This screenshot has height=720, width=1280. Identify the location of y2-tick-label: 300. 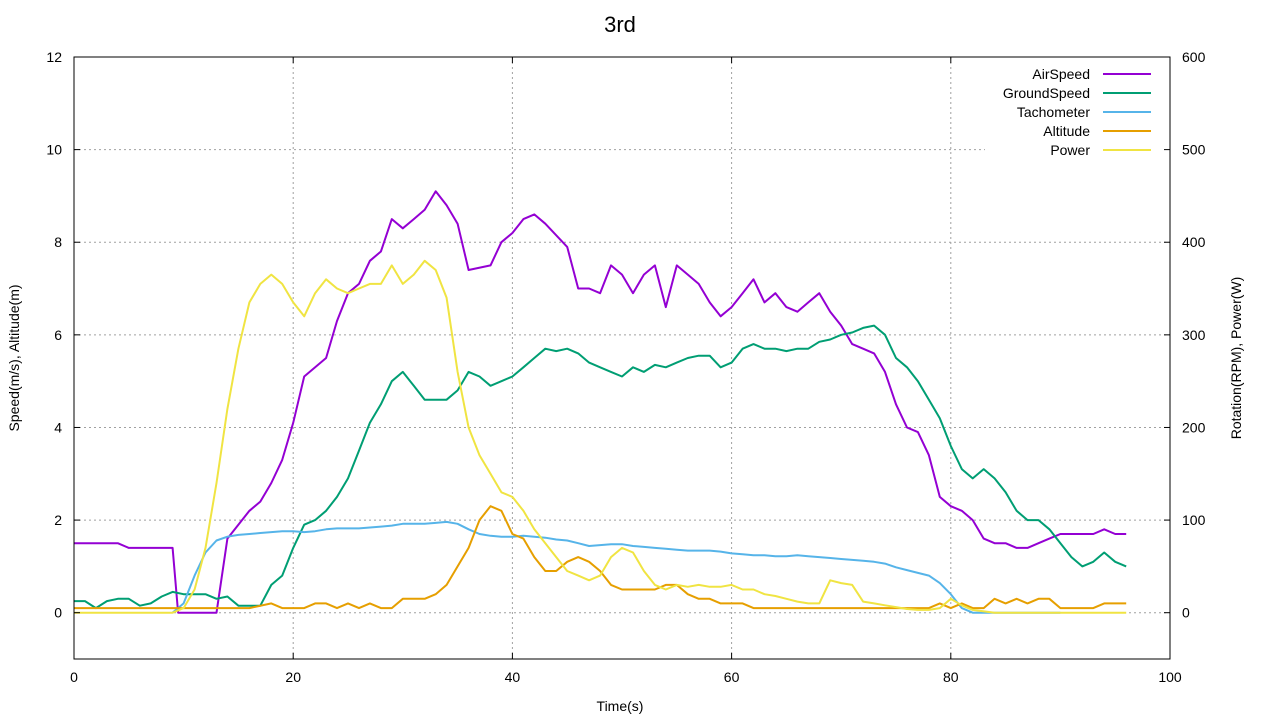
(1194, 335).